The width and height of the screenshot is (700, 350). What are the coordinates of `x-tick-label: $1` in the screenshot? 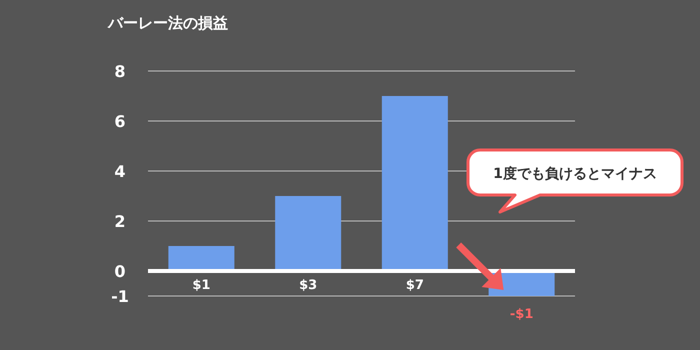 It's located at (201, 285).